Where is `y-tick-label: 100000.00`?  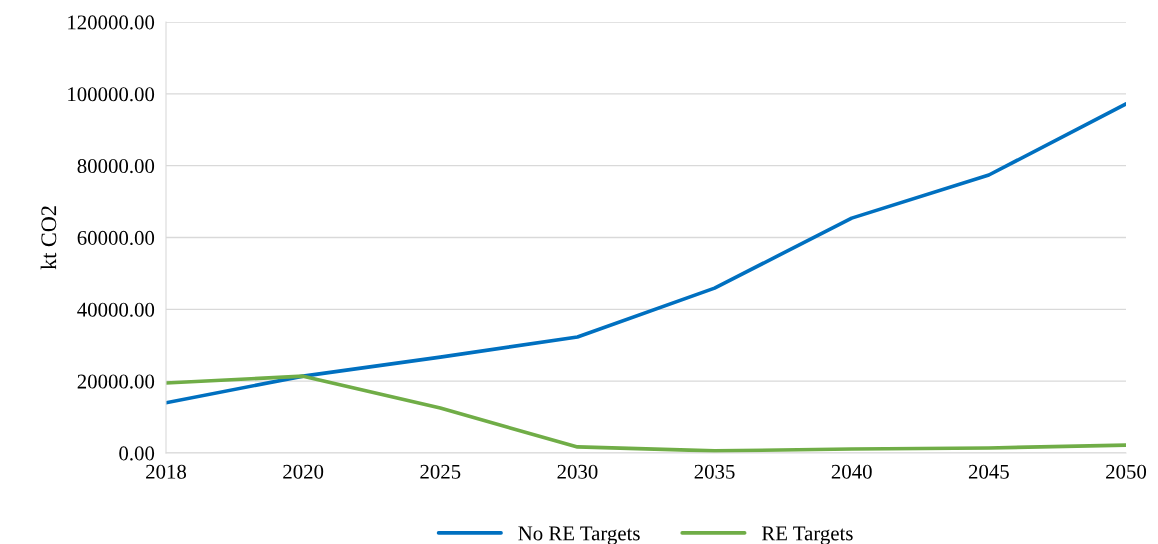
y-tick-label: 100000.00 is located at coordinates (111, 94).